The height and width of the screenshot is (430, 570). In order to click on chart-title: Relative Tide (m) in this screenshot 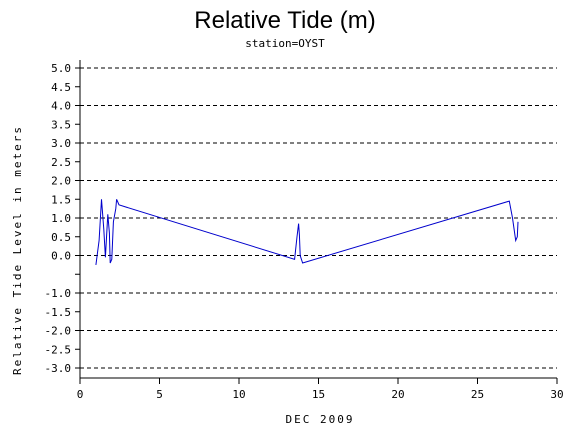, I will do `click(284, 20)`.